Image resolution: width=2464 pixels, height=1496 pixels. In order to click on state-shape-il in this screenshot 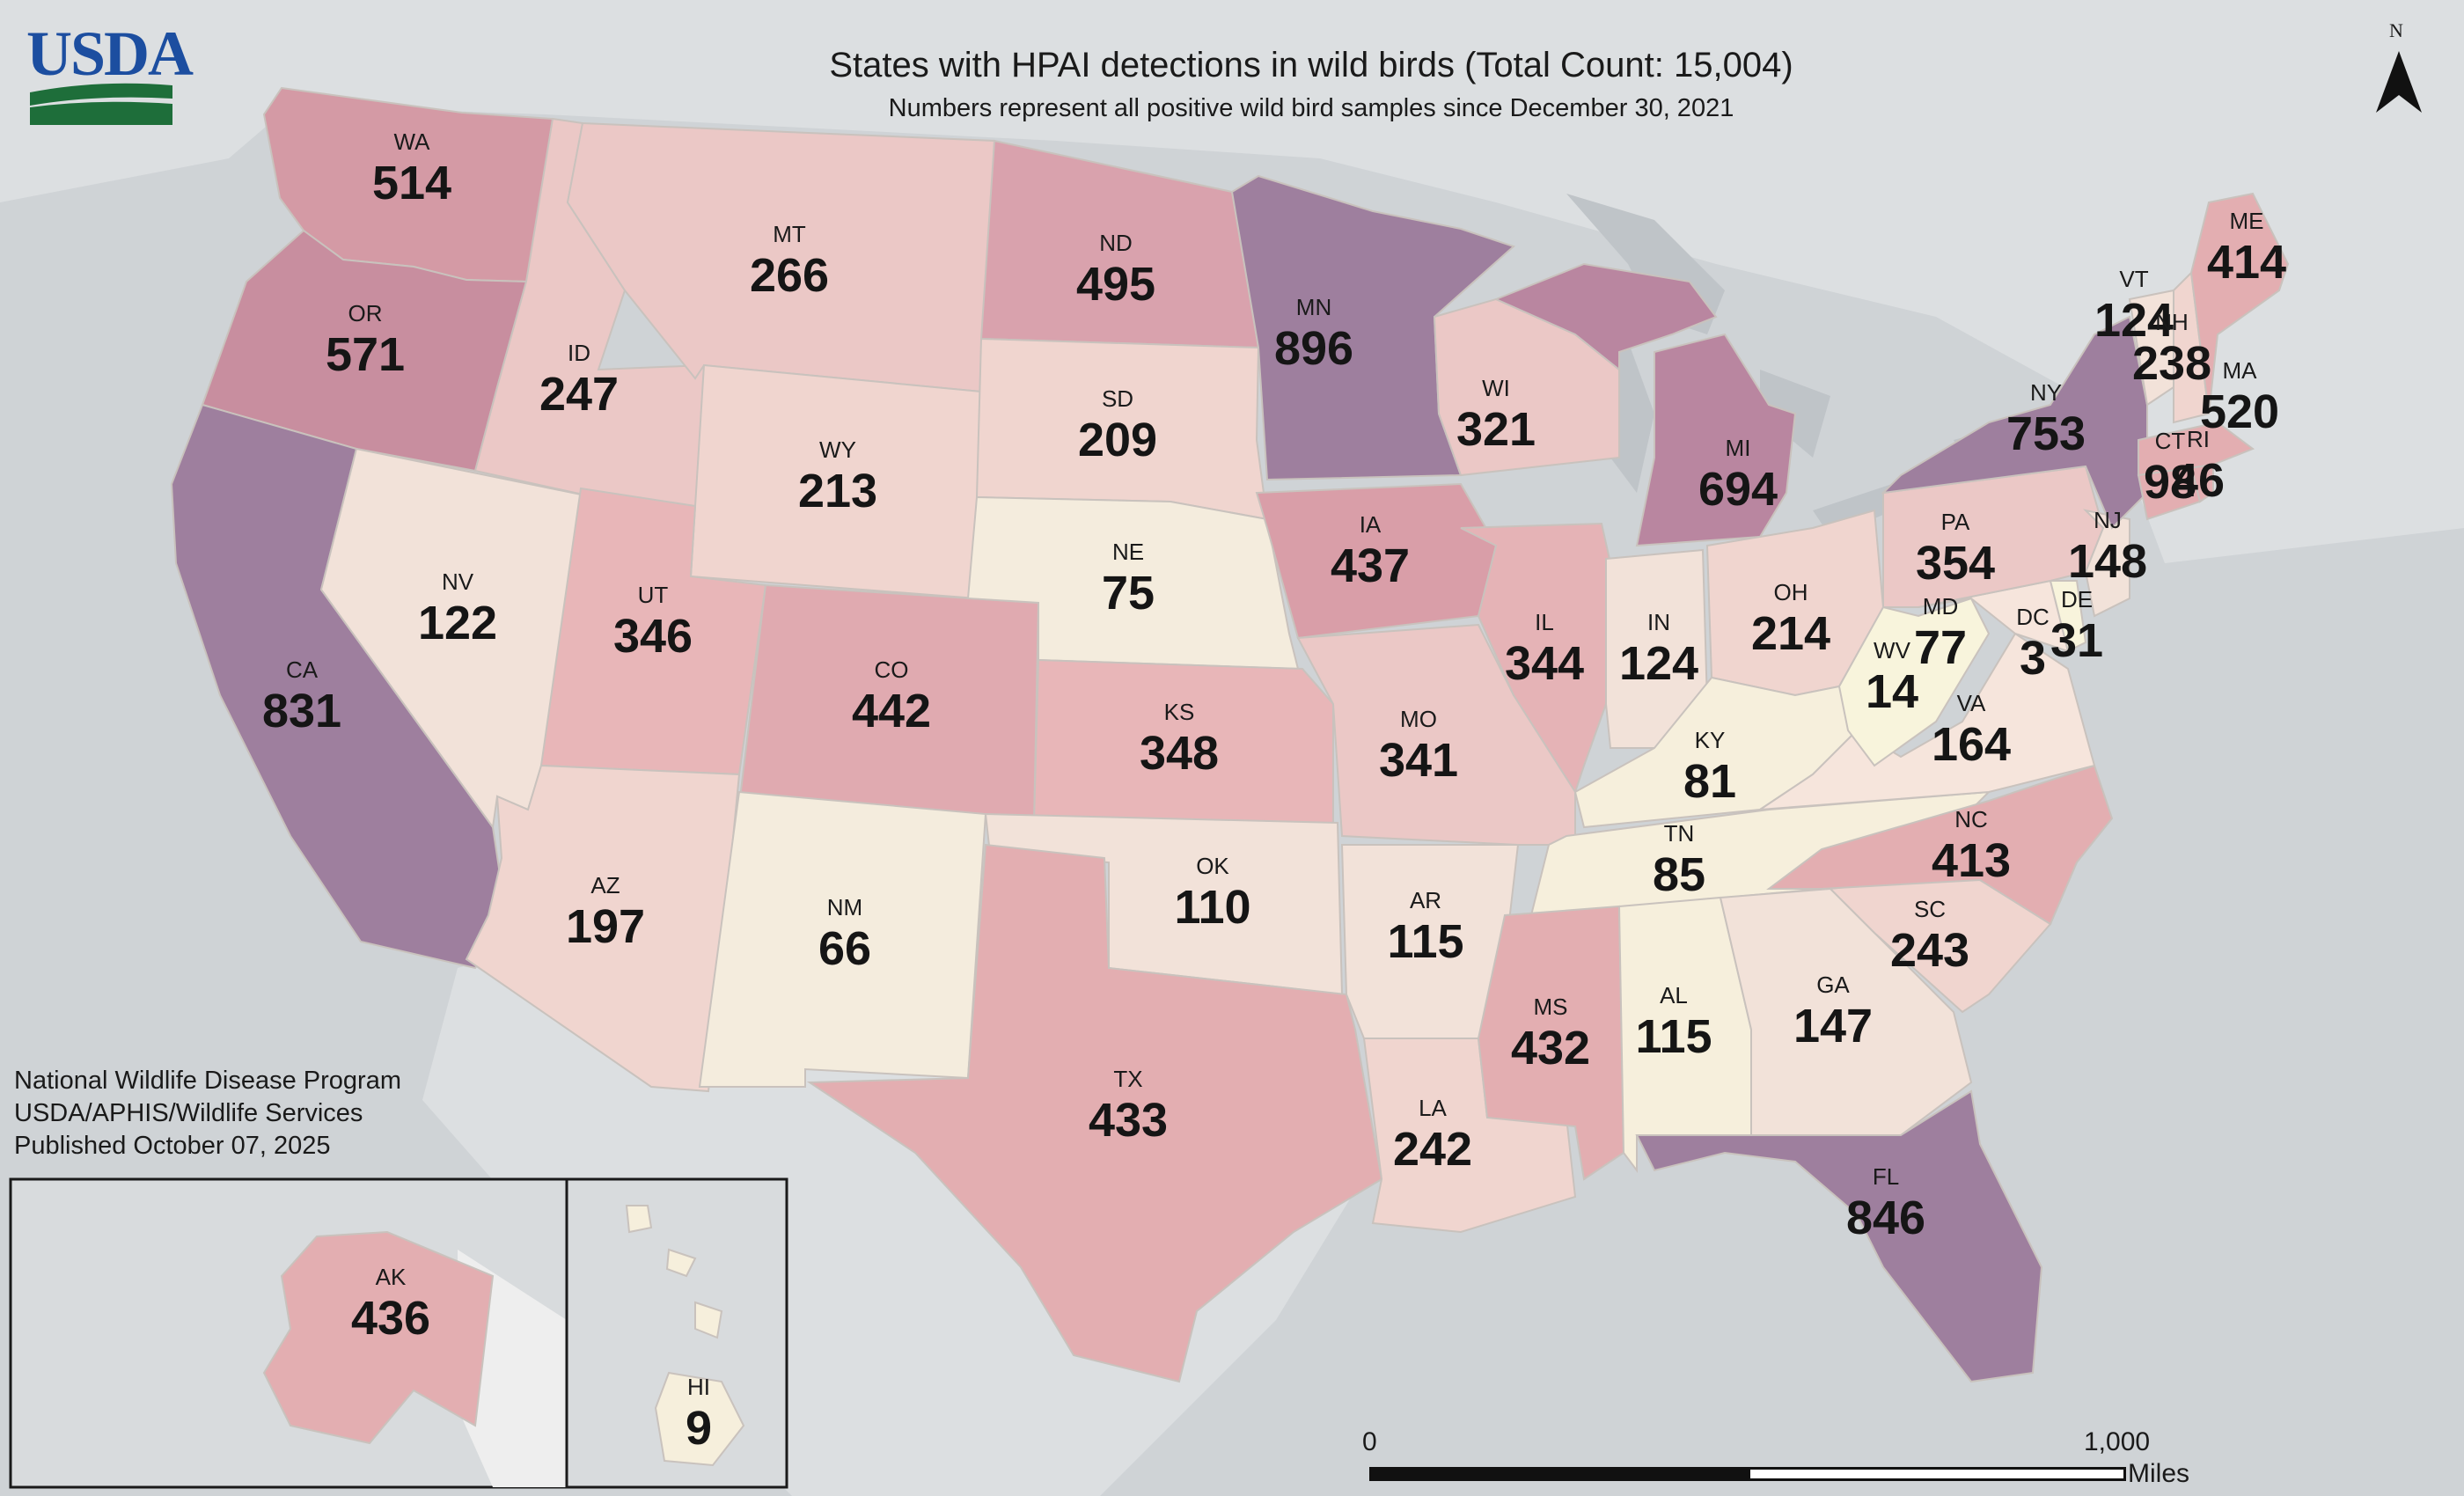, I will do `click(1536, 659)`.